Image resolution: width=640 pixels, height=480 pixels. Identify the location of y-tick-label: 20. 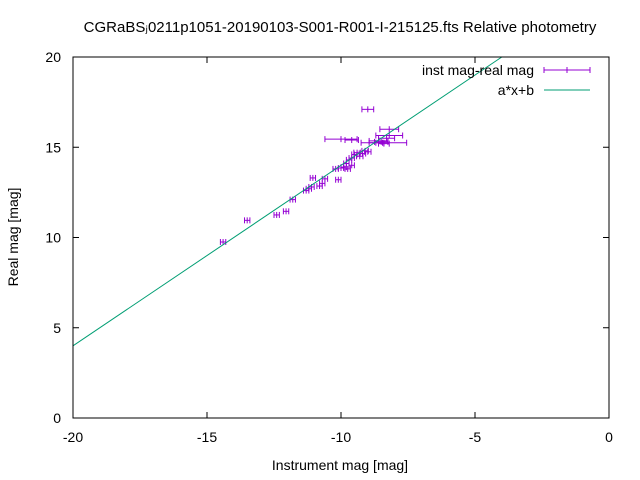
(53, 57).